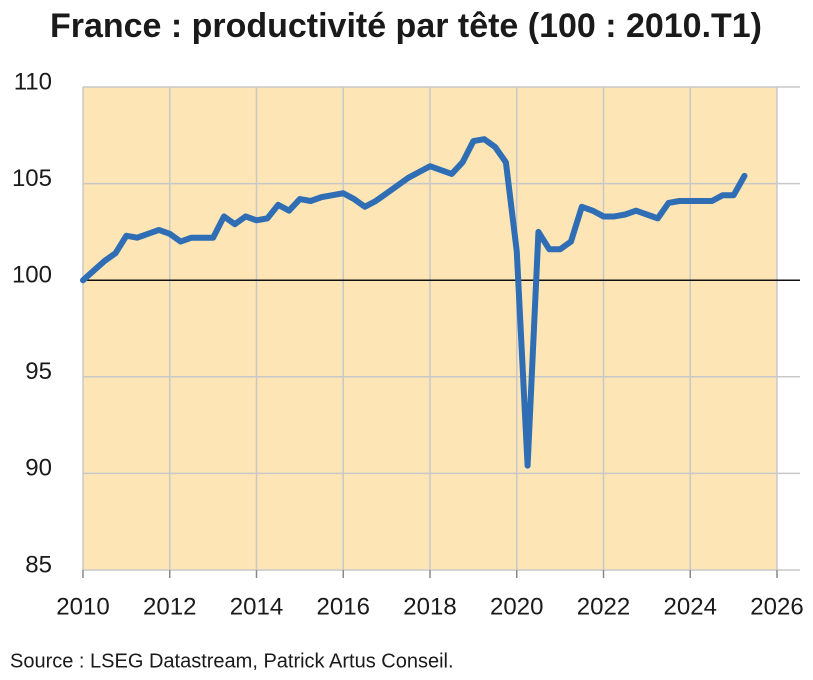  I want to click on x-tick-label: 2016, so click(343, 606).